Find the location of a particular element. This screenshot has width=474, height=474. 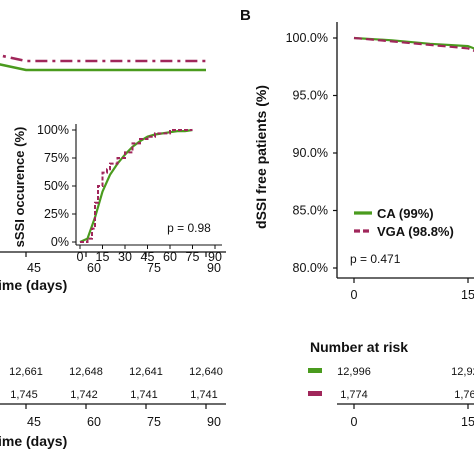

panel-b-y-tick-label: 80.0% is located at coordinates (310, 268).